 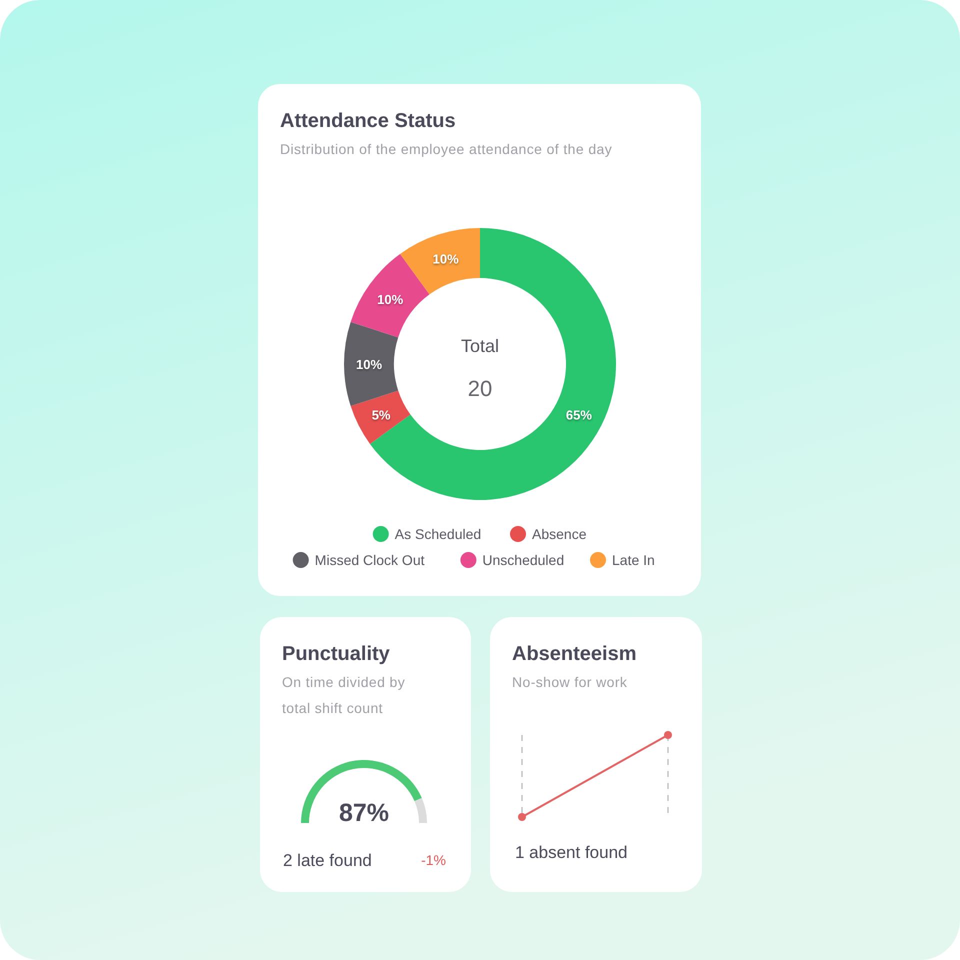 I want to click on text: -1%, so click(x=433, y=860).